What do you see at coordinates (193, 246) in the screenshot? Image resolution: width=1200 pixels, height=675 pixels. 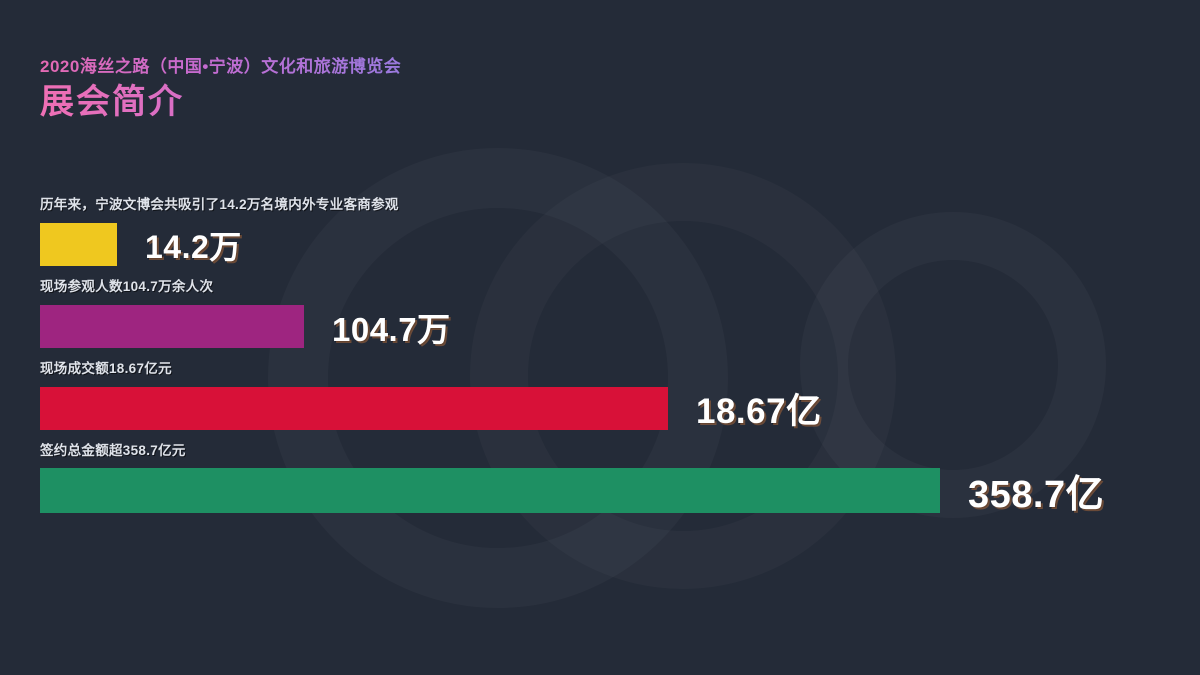 I see `bar-value-label: 14.2万` at bounding box center [193, 246].